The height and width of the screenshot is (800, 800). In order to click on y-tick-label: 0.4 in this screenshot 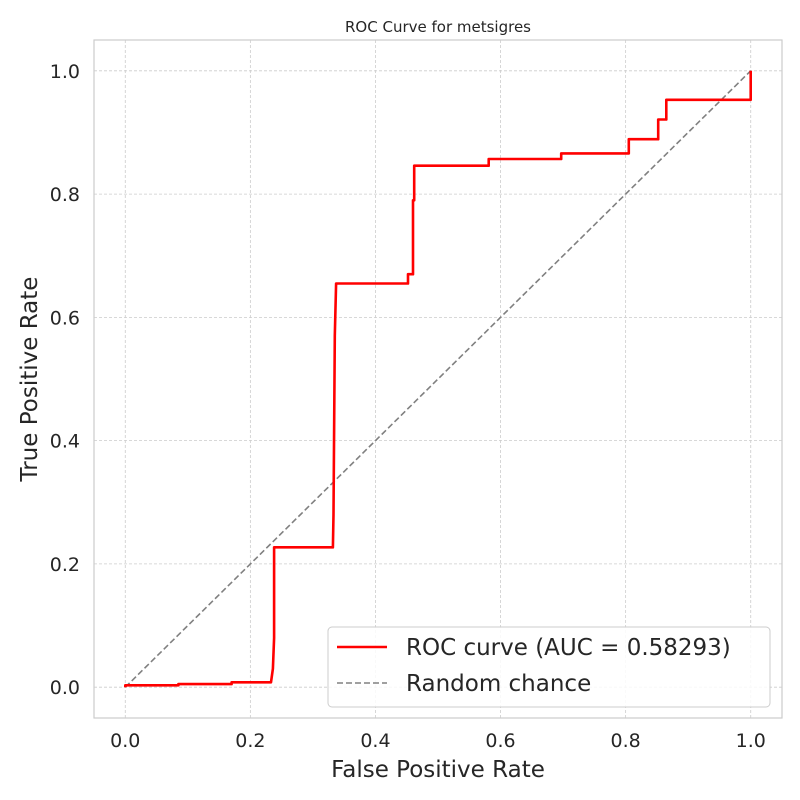, I will do `click(65, 442)`.